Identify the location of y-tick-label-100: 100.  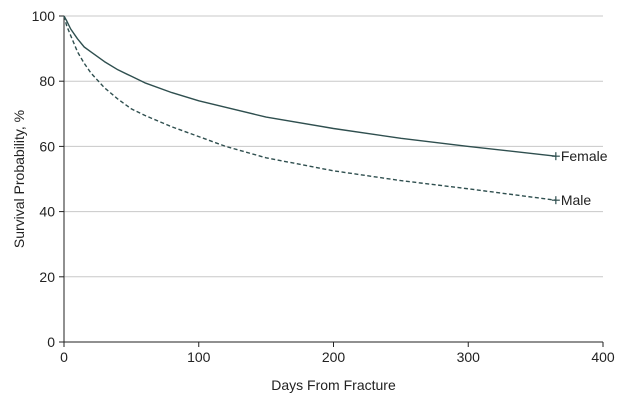
(44, 16).